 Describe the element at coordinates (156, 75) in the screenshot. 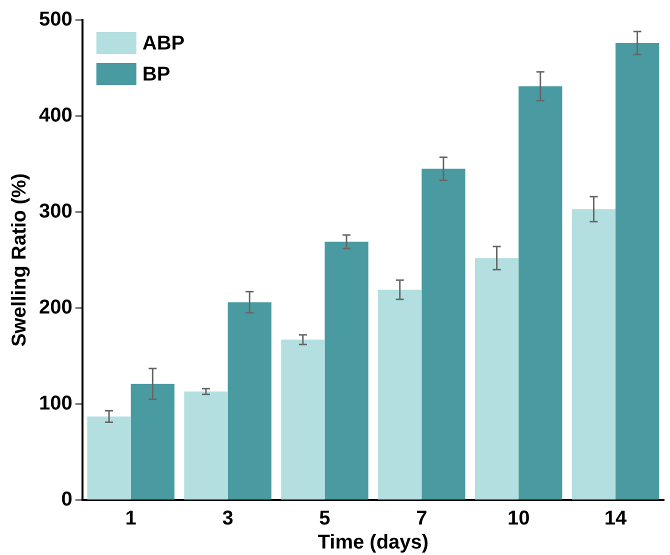

I see `legend-label: BP` at that location.